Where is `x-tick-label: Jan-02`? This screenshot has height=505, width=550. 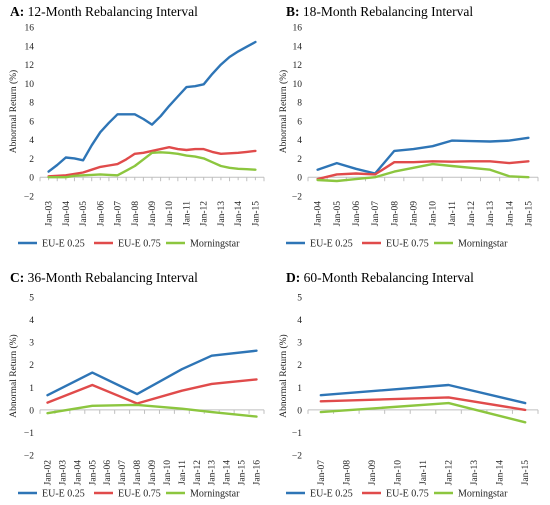
x-tick-label: Jan-02 is located at coordinates (48, 473).